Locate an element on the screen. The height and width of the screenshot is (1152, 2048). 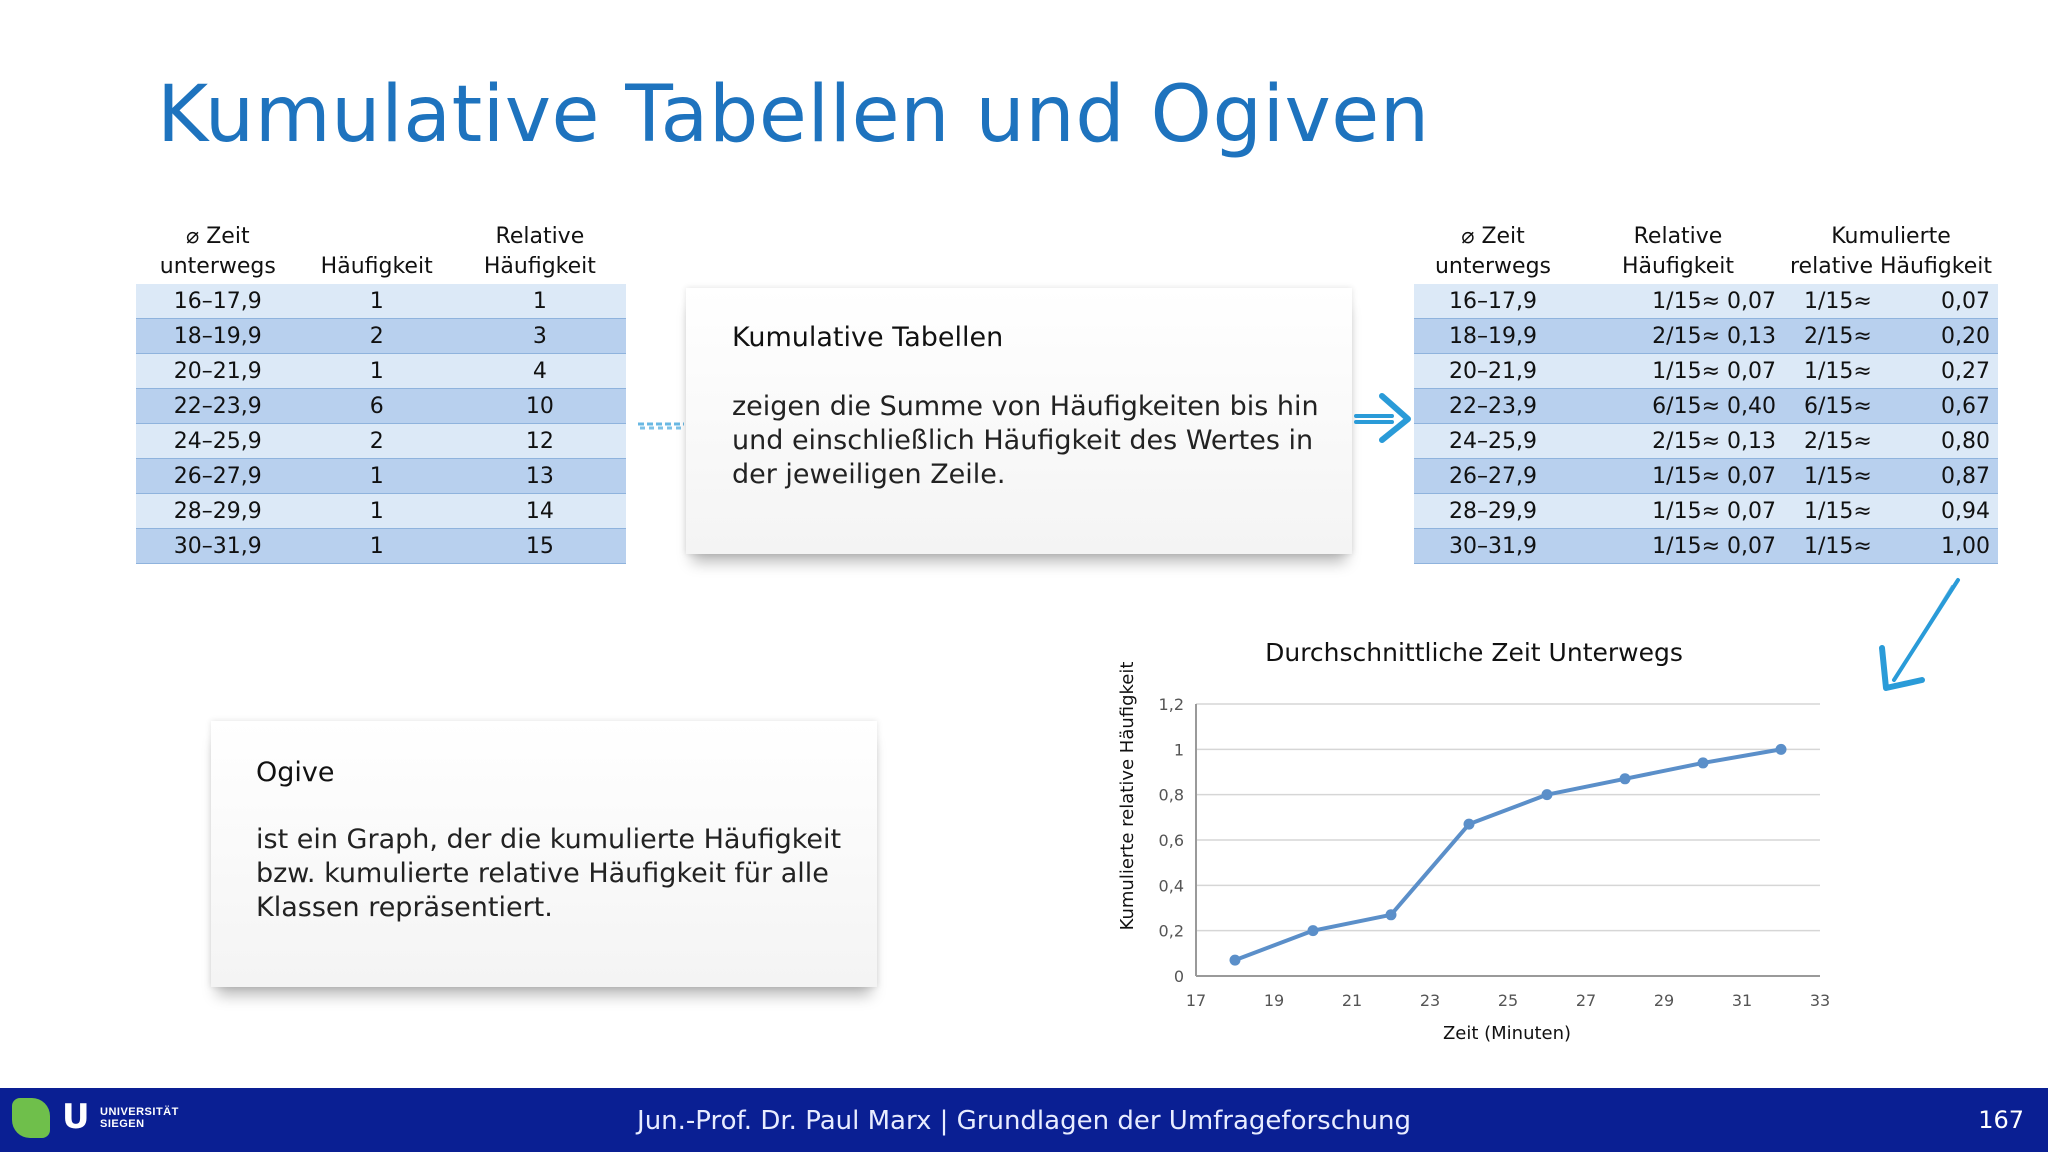
y-tick-label: 0,2 is located at coordinates (1171, 931).